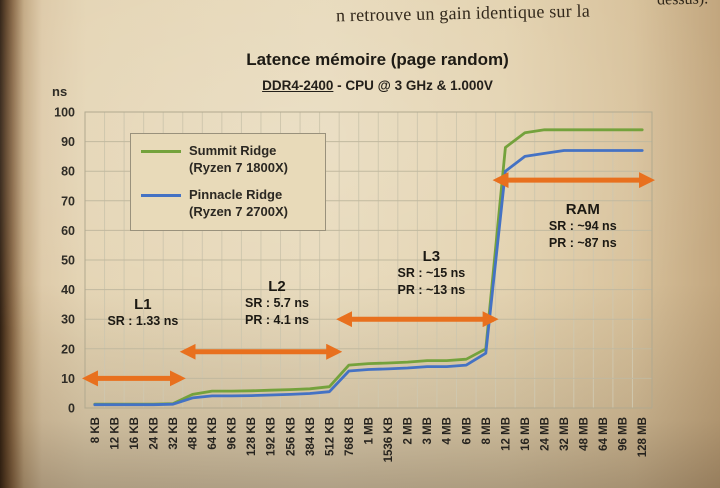 The height and width of the screenshot is (488, 720). What do you see at coordinates (68, 379) in the screenshot?
I see `y-tick-label: 10` at bounding box center [68, 379].